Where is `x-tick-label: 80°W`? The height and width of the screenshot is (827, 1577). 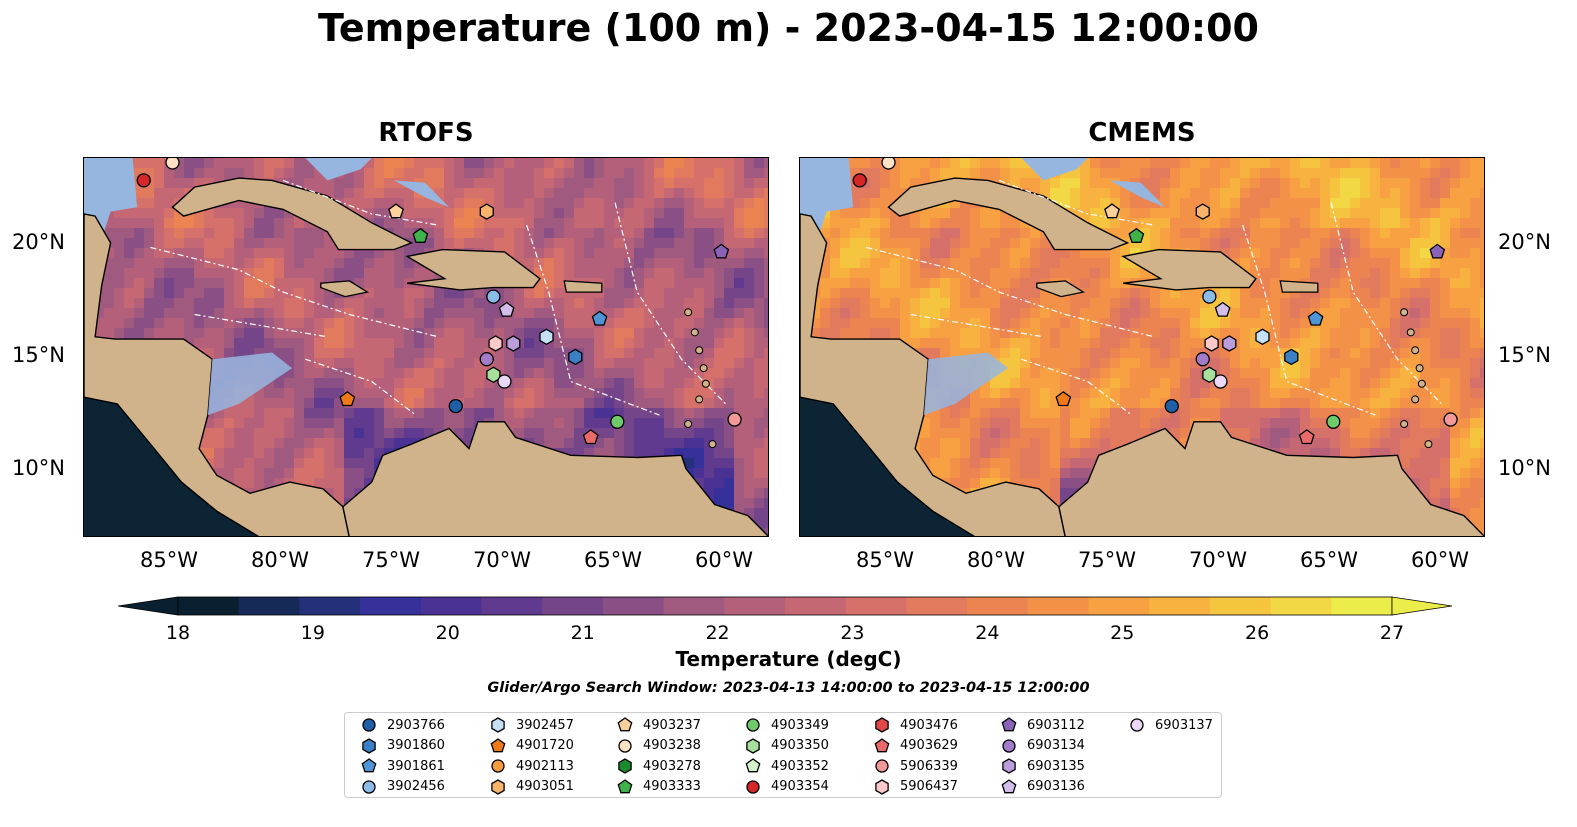 x-tick-label: 80°W is located at coordinates (280, 560).